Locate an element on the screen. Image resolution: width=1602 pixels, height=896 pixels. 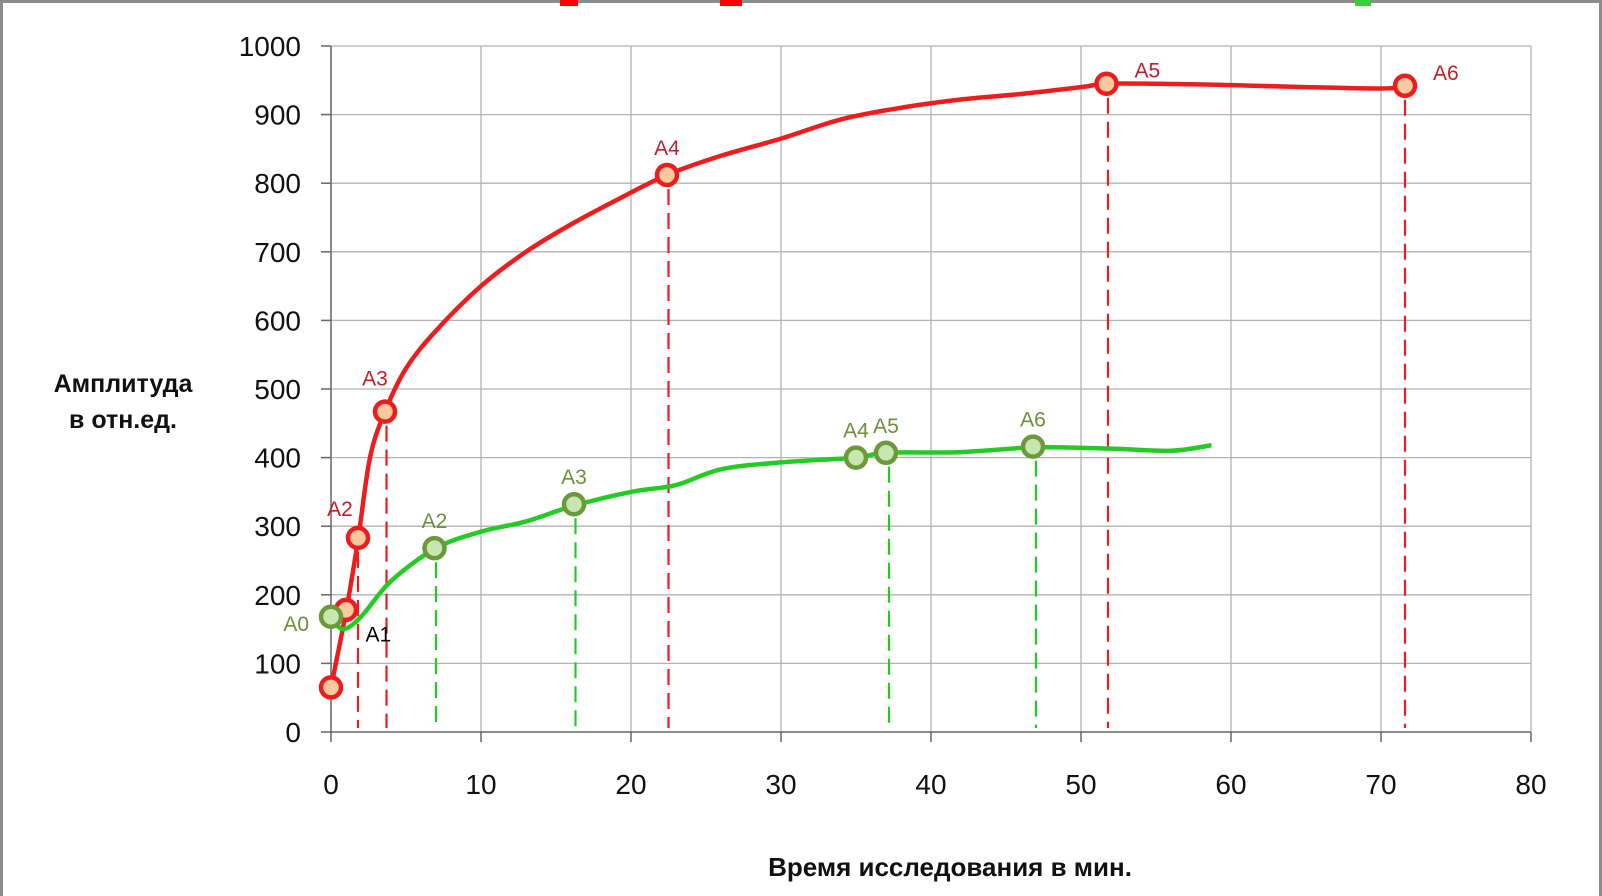
y-tick-label: 1000 is located at coordinates (270, 46).